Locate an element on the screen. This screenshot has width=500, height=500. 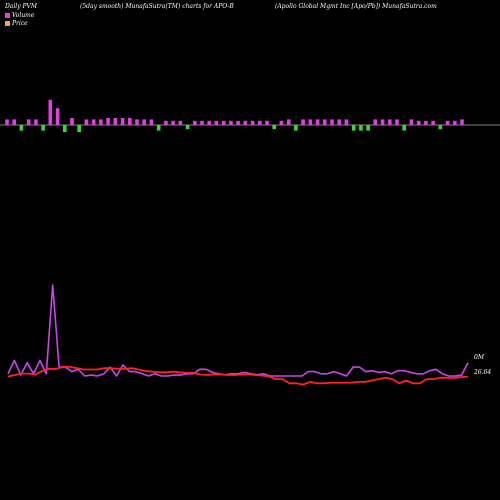
price-line is located at coordinates (238, 375).